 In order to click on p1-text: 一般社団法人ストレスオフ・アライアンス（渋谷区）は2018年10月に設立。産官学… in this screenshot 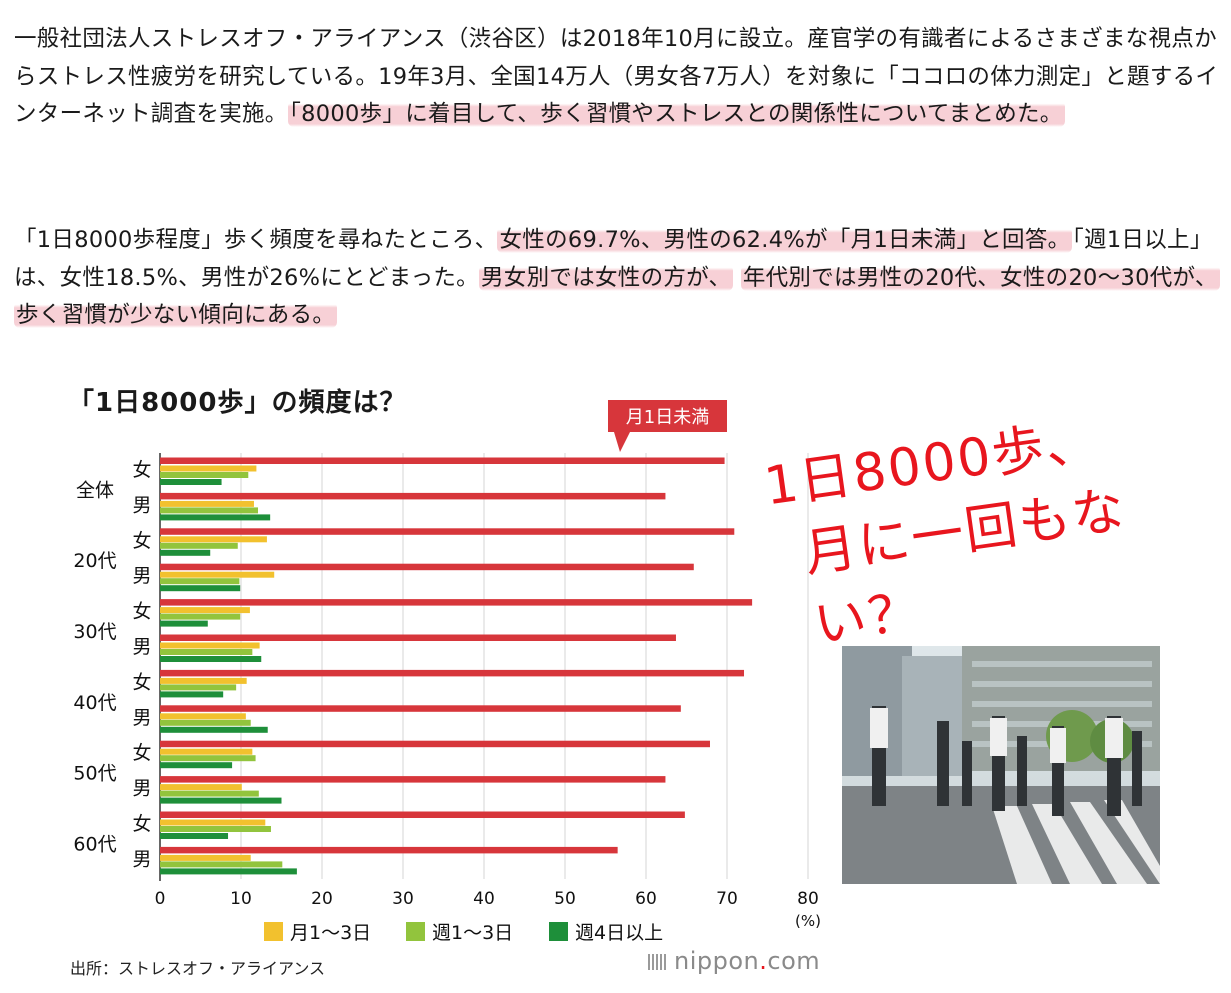, I will do `click(616, 76)`.